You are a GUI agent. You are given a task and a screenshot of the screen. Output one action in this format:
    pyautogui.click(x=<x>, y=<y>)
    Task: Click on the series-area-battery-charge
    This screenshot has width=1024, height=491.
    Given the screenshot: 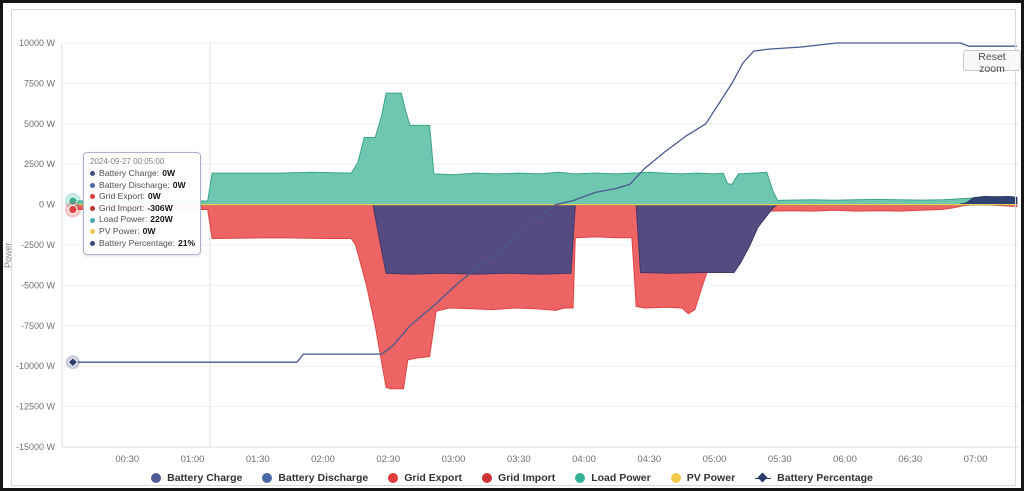 What is the action you would take?
    pyautogui.click(x=544, y=239)
    